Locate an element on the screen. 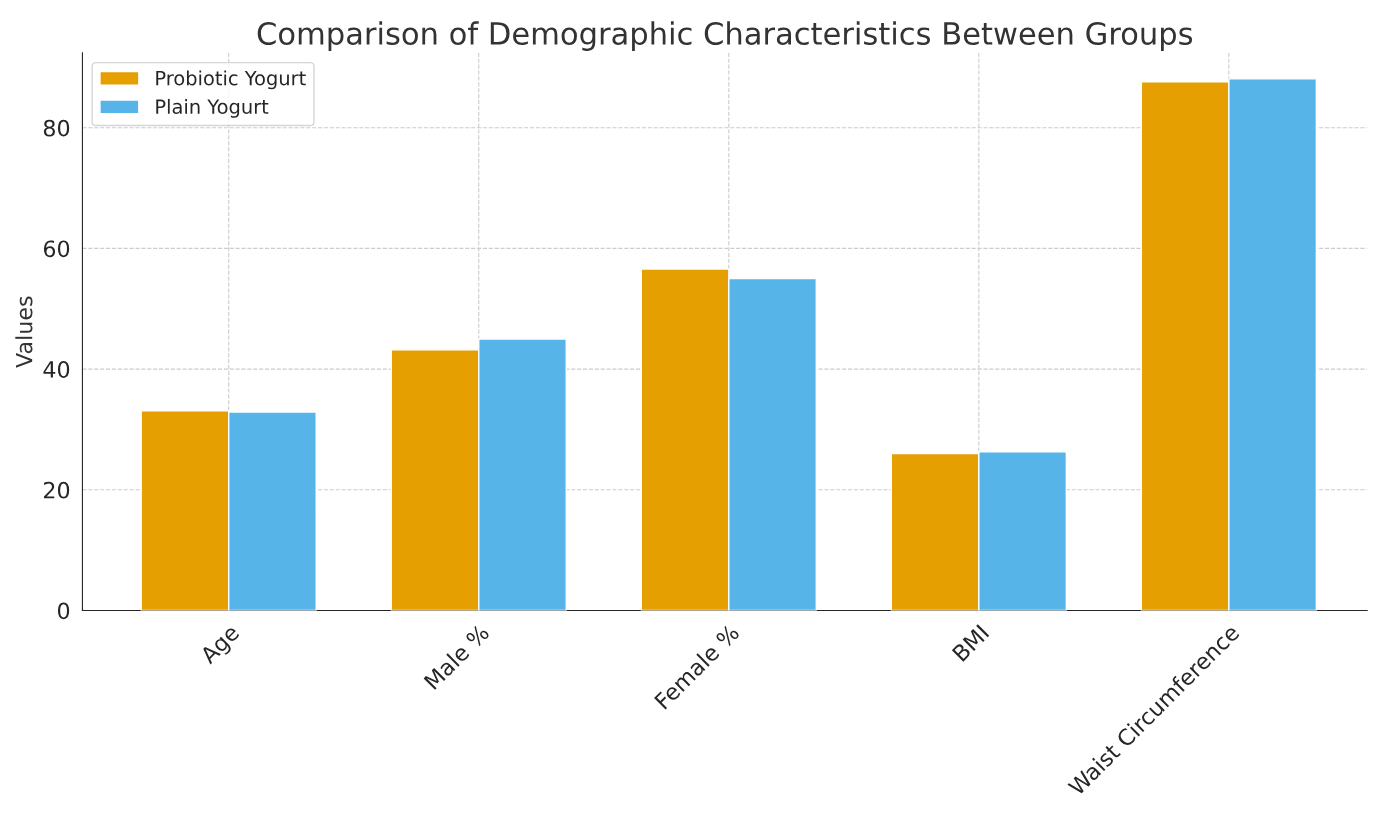 The height and width of the screenshot is (814, 1374). y-tick-label: 0 is located at coordinates (63, 611).